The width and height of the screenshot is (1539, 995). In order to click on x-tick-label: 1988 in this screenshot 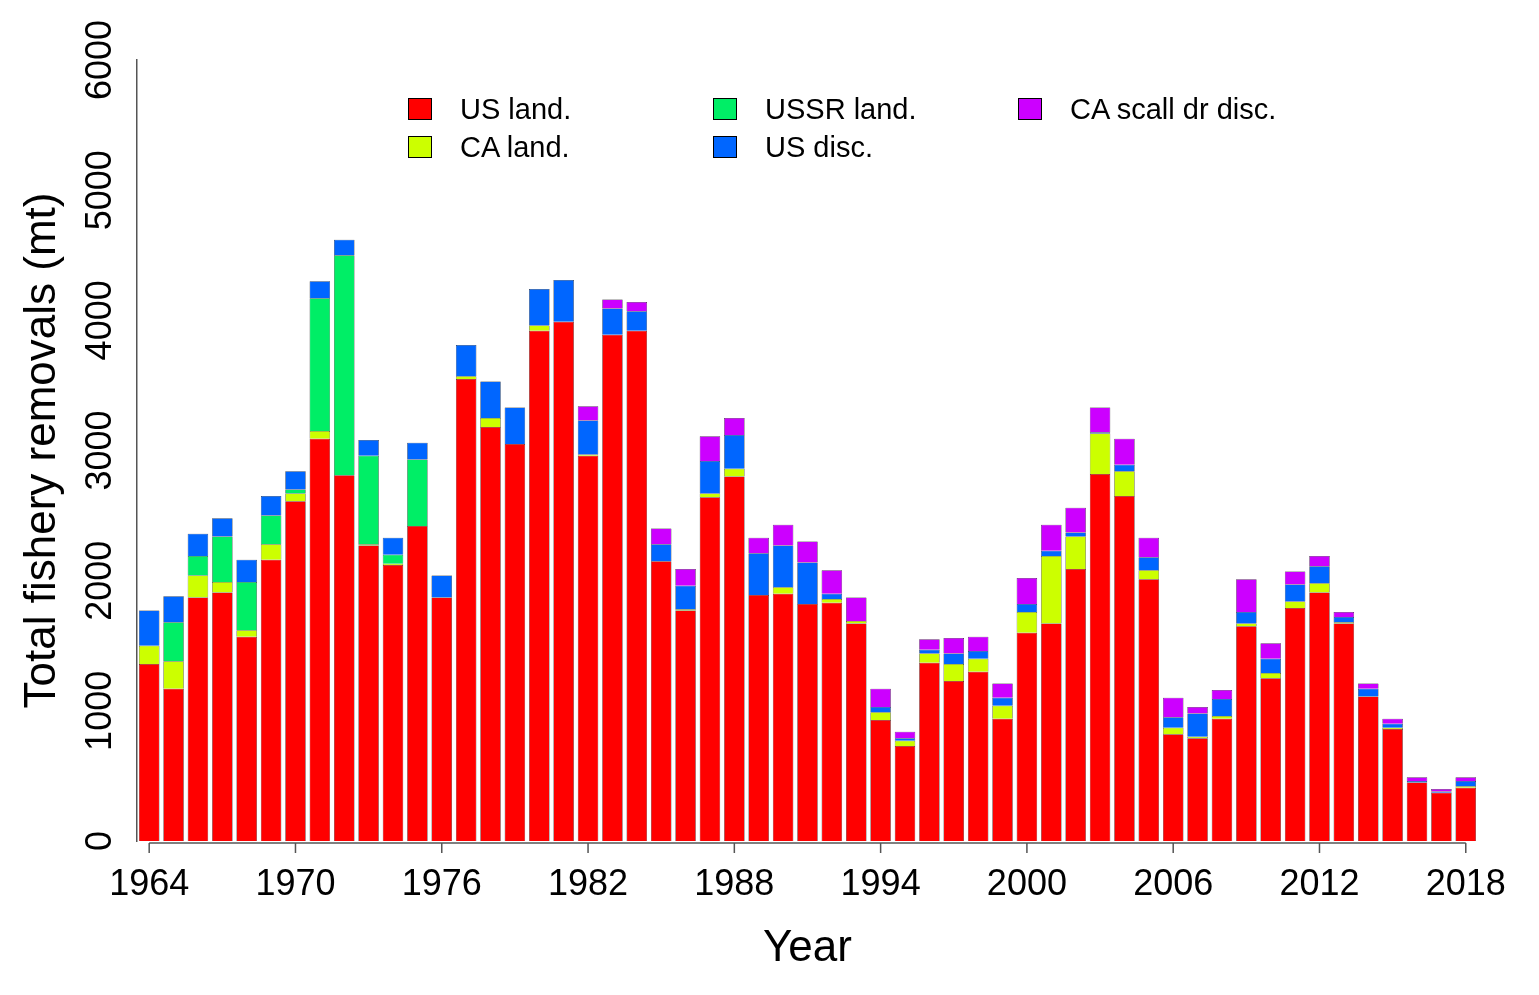, I will do `click(734, 882)`.